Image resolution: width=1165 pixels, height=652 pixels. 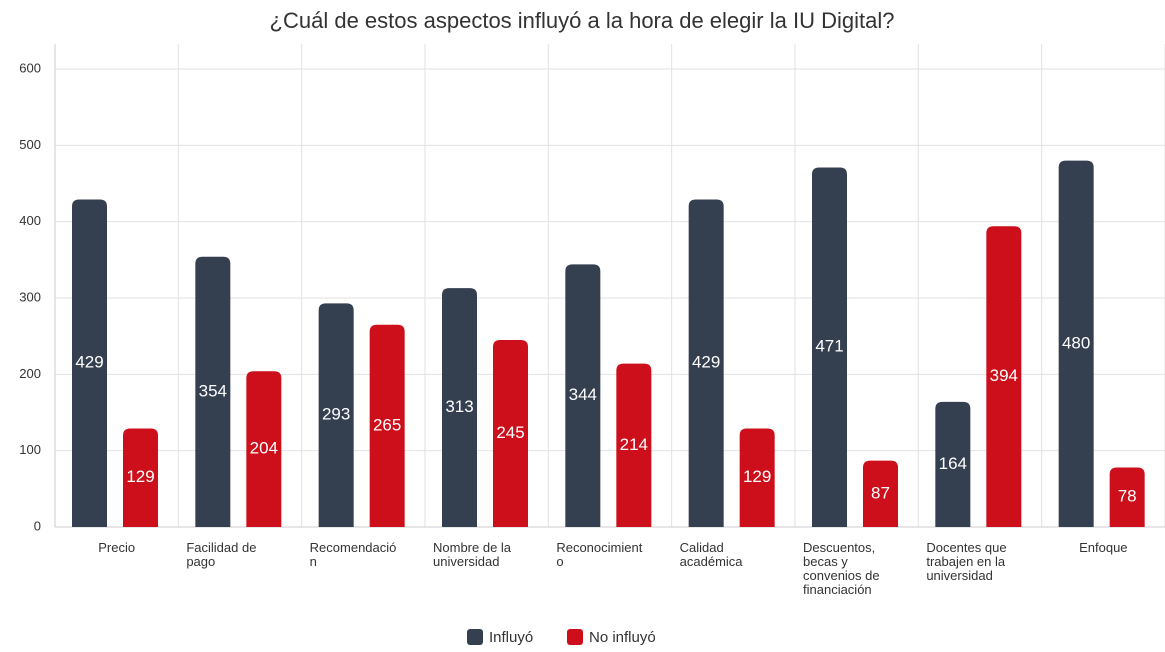 I want to click on data-label: 265, so click(x=387, y=424).